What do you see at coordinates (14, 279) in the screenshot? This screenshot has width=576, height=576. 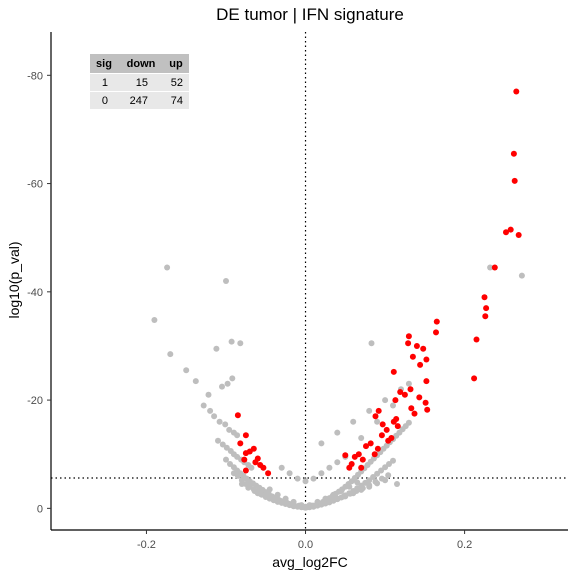 I see `y-axis-label: log10(p_val)` at bounding box center [14, 279].